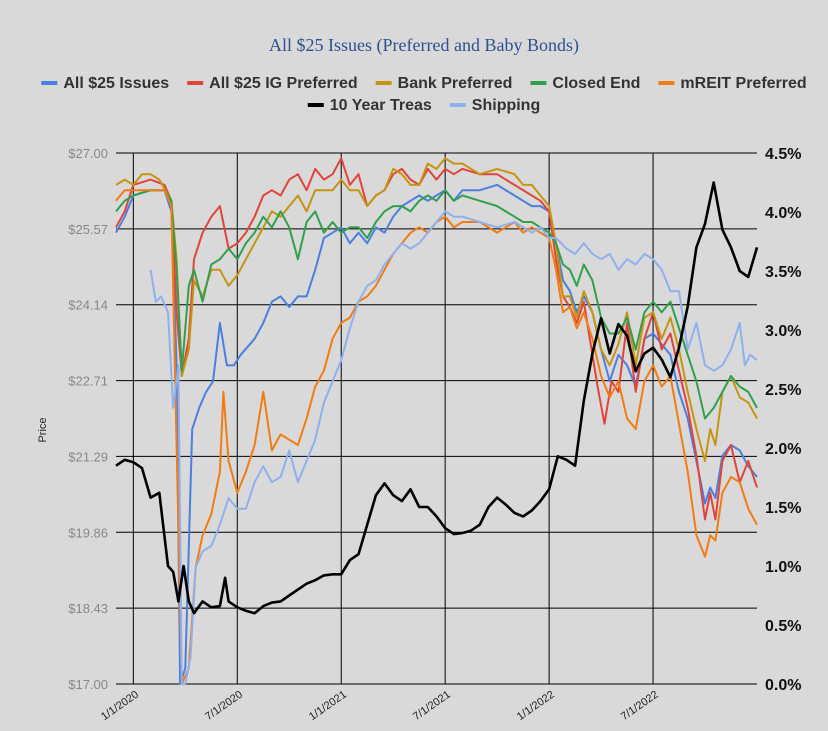  Describe the element at coordinates (88, 456) in the screenshot. I see `y-left-tick-label: $21.29` at that location.